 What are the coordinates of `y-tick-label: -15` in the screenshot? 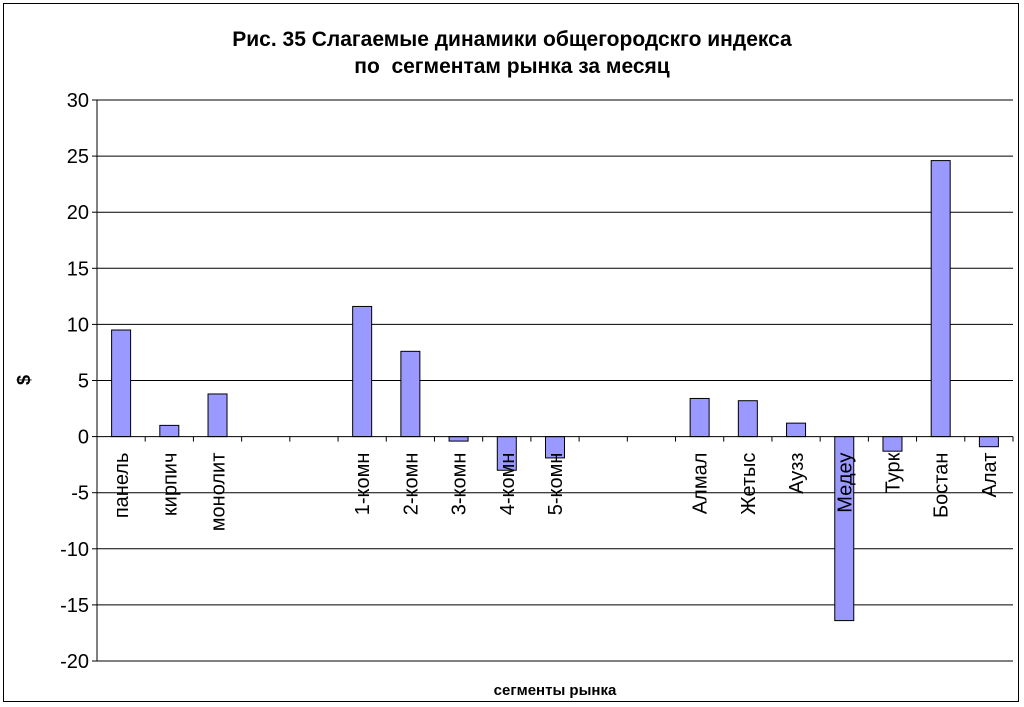 It's located at (74, 606).